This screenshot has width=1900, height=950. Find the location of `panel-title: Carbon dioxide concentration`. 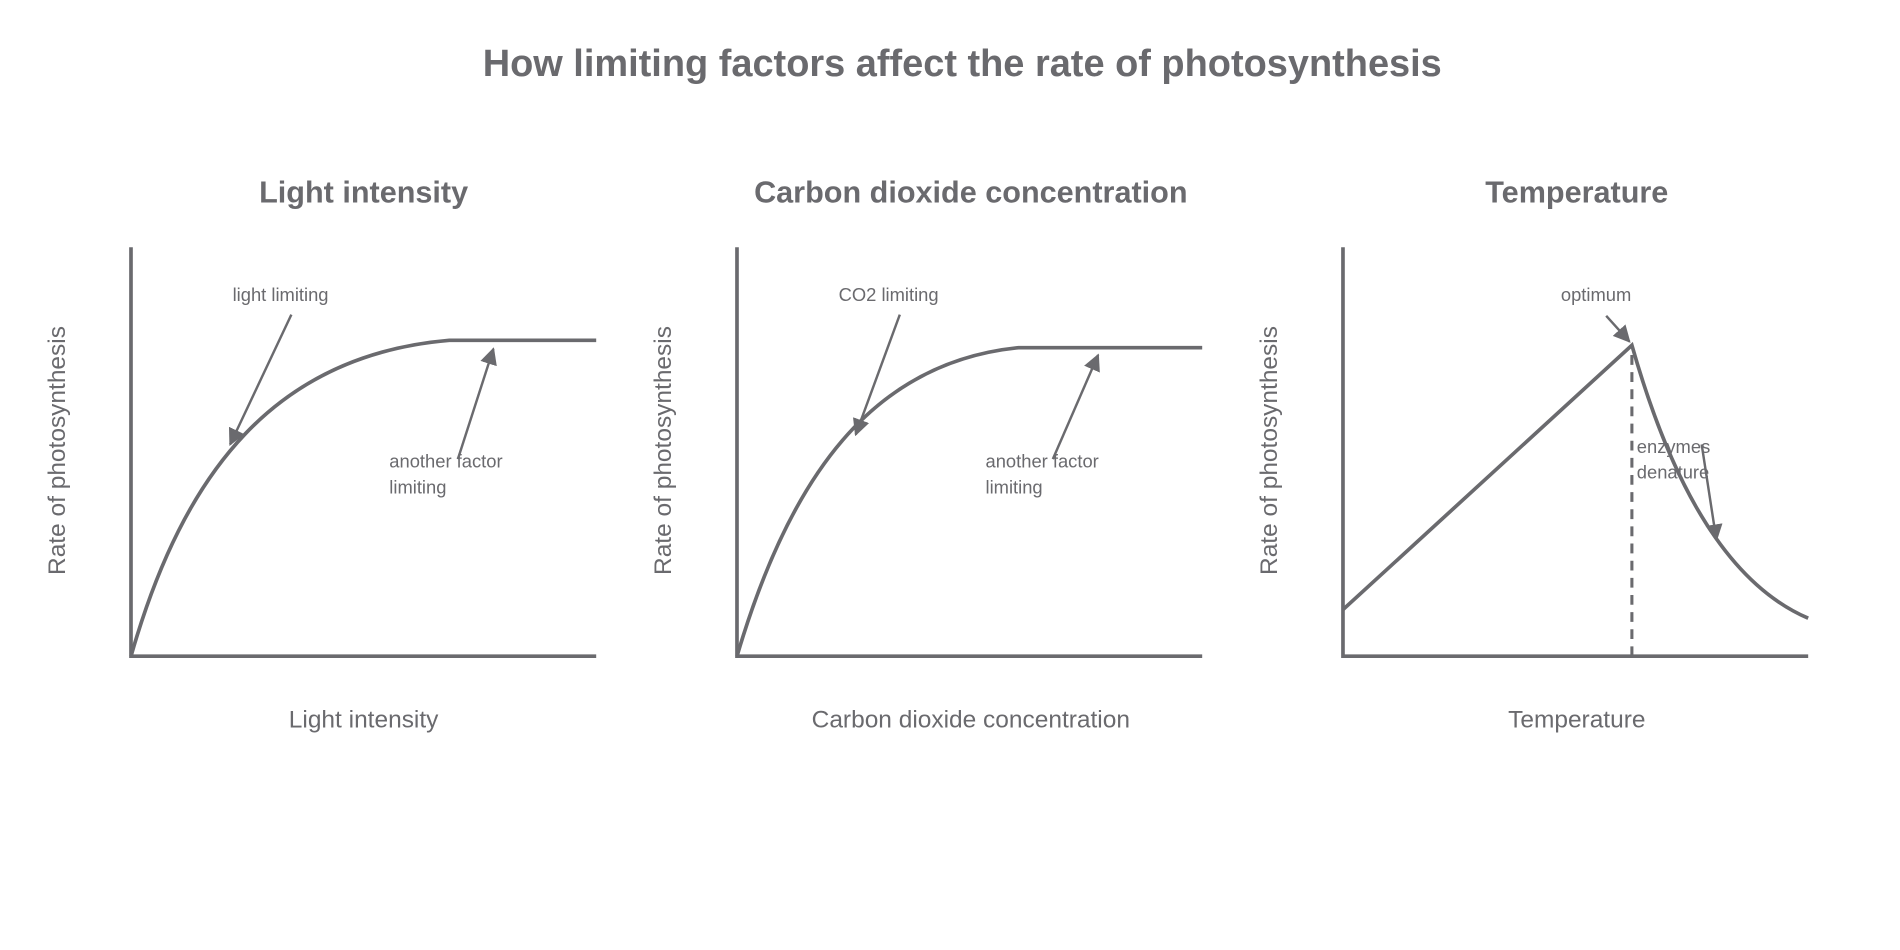

panel-title: Carbon dioxide concentration is located at coordinates (970, 193).